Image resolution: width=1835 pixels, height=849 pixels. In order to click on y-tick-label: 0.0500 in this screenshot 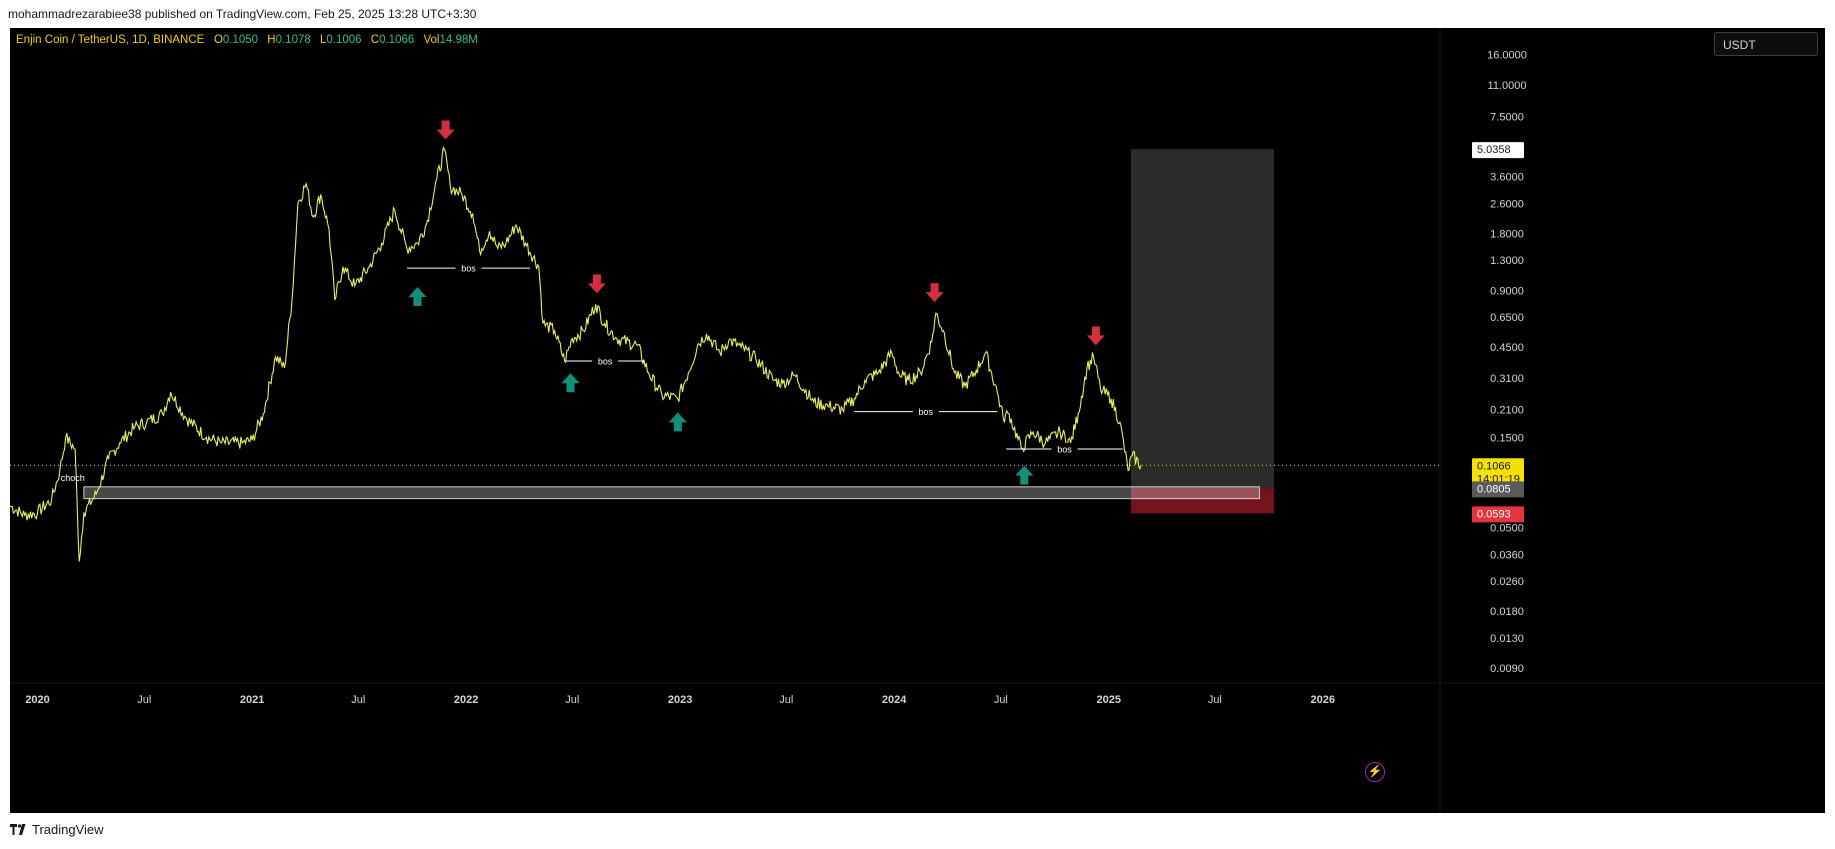, I will do `click(1507, 528)`.